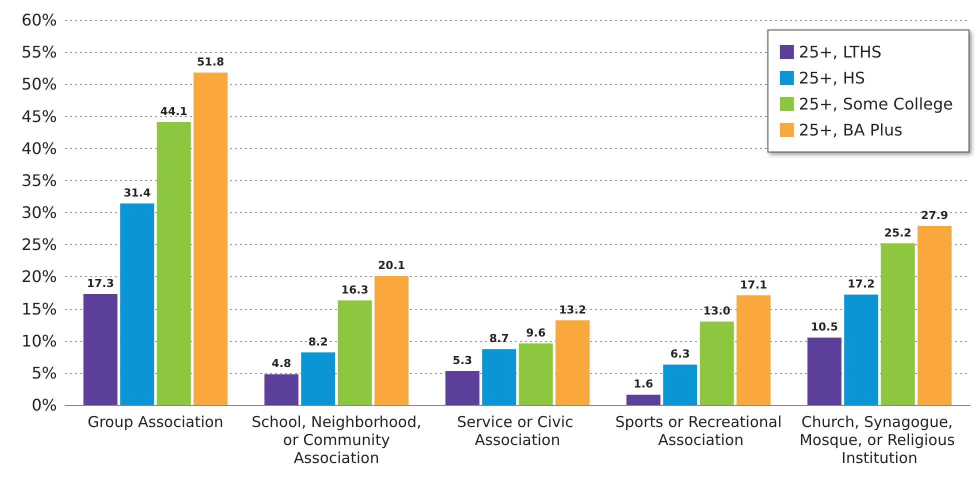 The height and width of the screenshot is (485, 975). What do you see at coordinates (517, 431) in the screenshot?
I see `x-tick-label: Service or Civic Association` at bounding box center [517, 431].